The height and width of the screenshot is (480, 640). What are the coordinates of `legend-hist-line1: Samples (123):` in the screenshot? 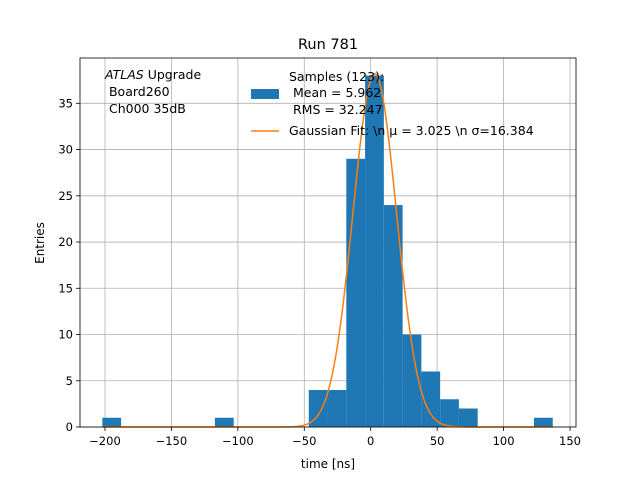 It's located at (336, 76).